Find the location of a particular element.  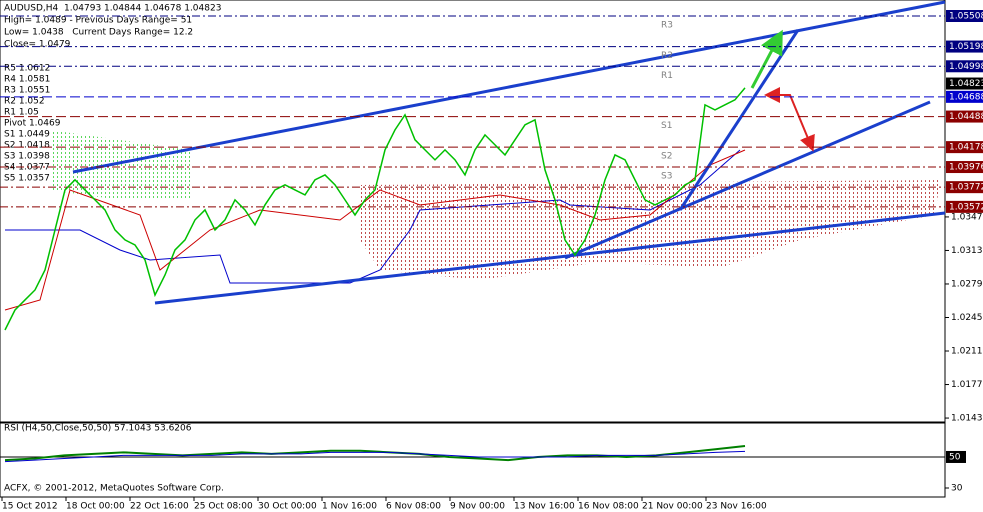

level-name: R2 is located at coordinates (667, 56).